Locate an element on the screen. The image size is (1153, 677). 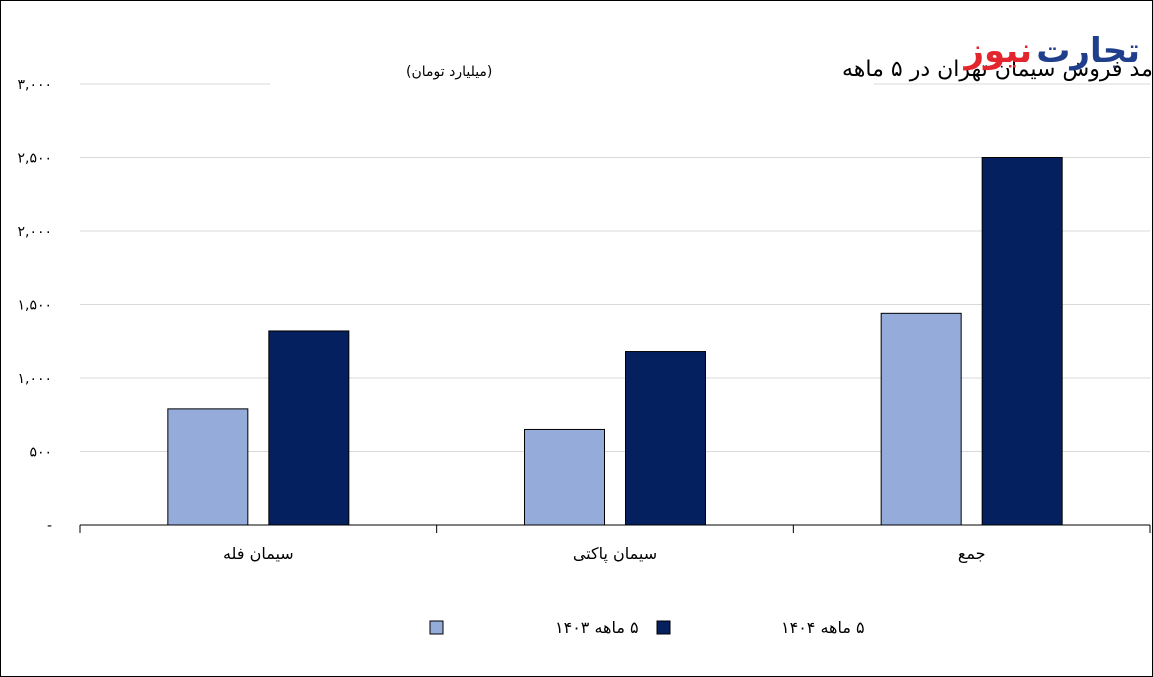
y-tick-label: ۱,۵۰۰ is located at coordinates (34, 306).